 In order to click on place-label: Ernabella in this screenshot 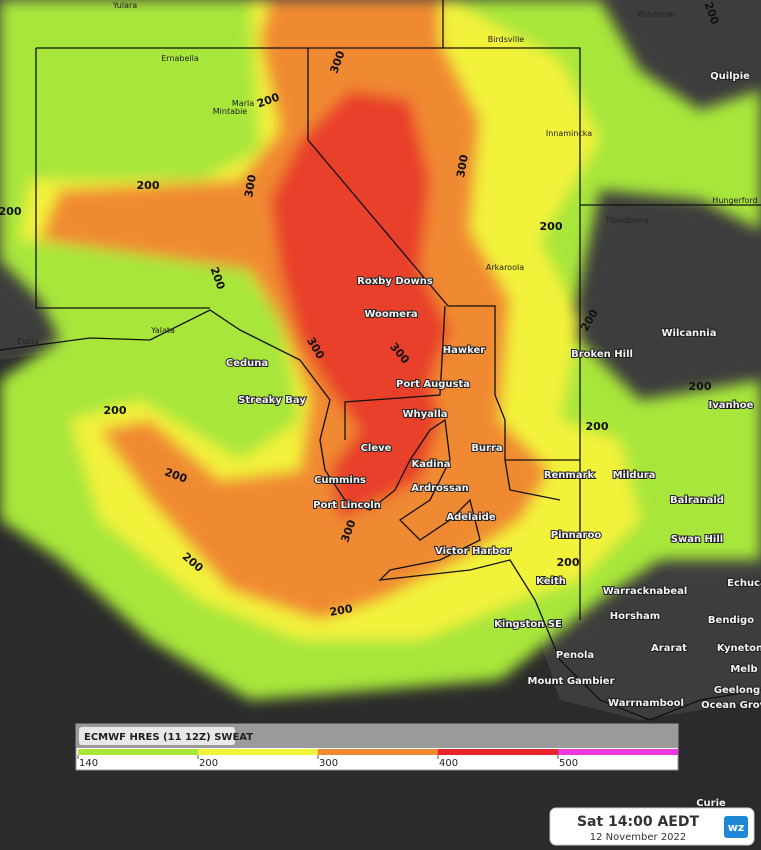, I will do `click(180, 58)`.